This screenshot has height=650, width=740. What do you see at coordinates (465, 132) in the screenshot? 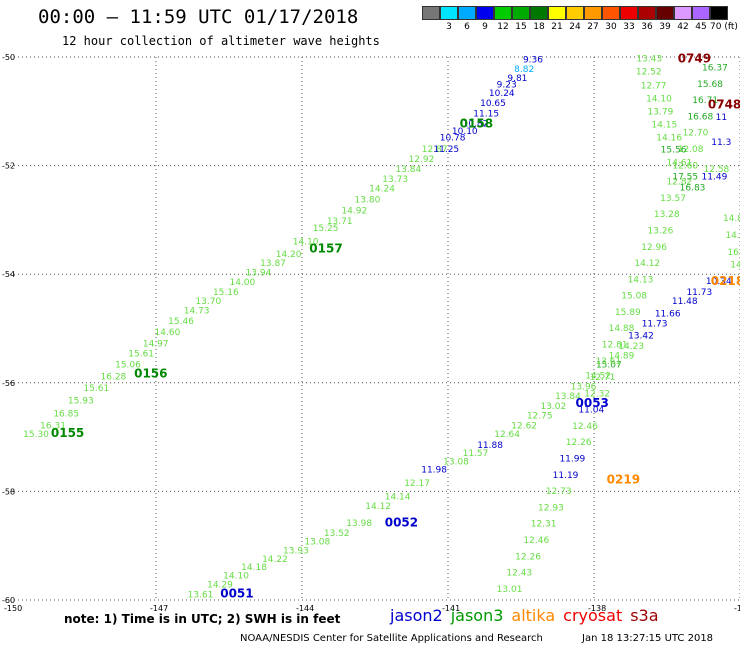
I see `wave-height-value: 10.10` at bounding box center [465, 132].